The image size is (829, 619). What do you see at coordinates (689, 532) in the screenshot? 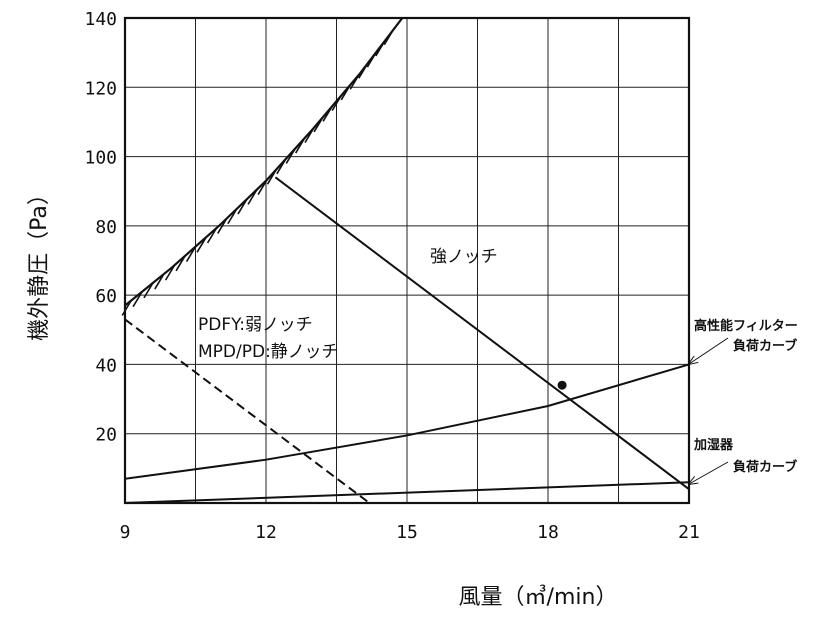
I see `x-tick-label: 21` at bounding box center [689, 532].